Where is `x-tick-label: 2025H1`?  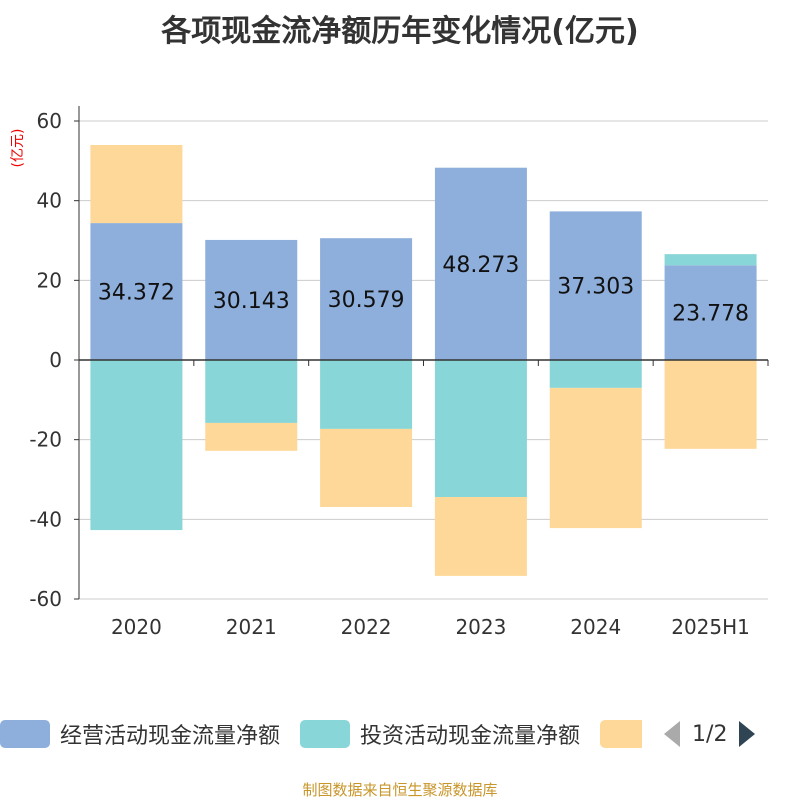 x-tick-label: 2025H1 is located at coordinates (710, 627).